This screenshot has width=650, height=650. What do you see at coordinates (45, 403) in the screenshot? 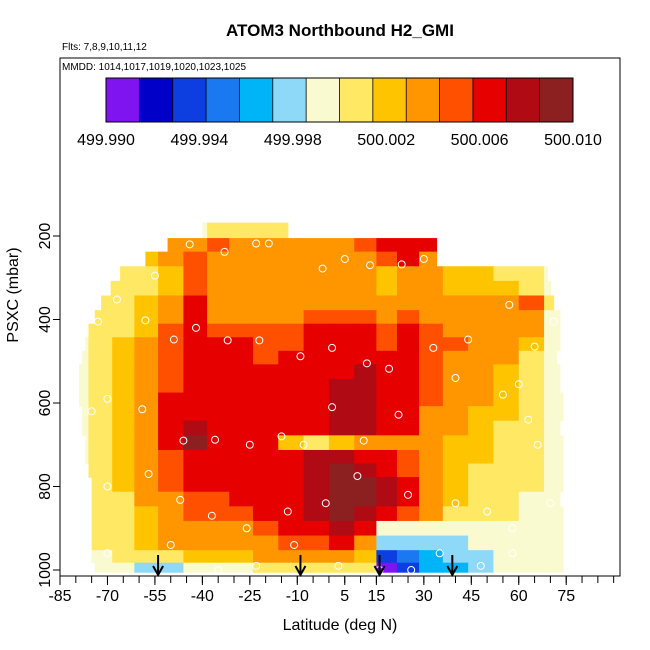
I see `y-tick-label: 600` at bounding box center [45, 403].